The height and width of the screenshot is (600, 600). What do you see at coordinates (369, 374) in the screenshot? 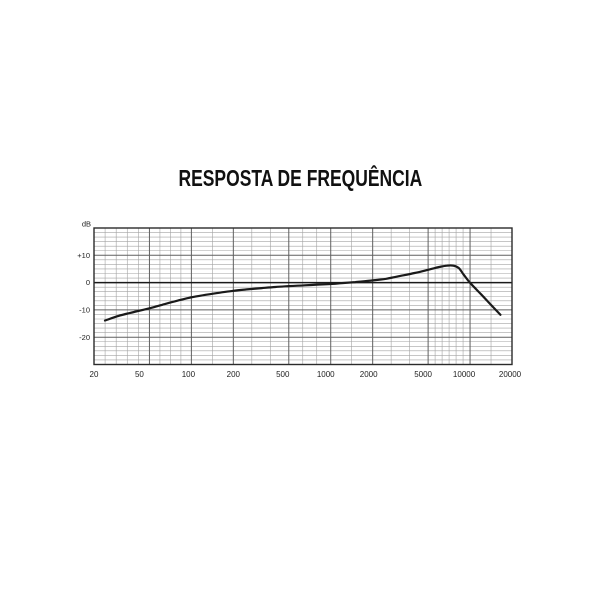
I see `x-tick-label: 2000` at bounding box center [369, 374].